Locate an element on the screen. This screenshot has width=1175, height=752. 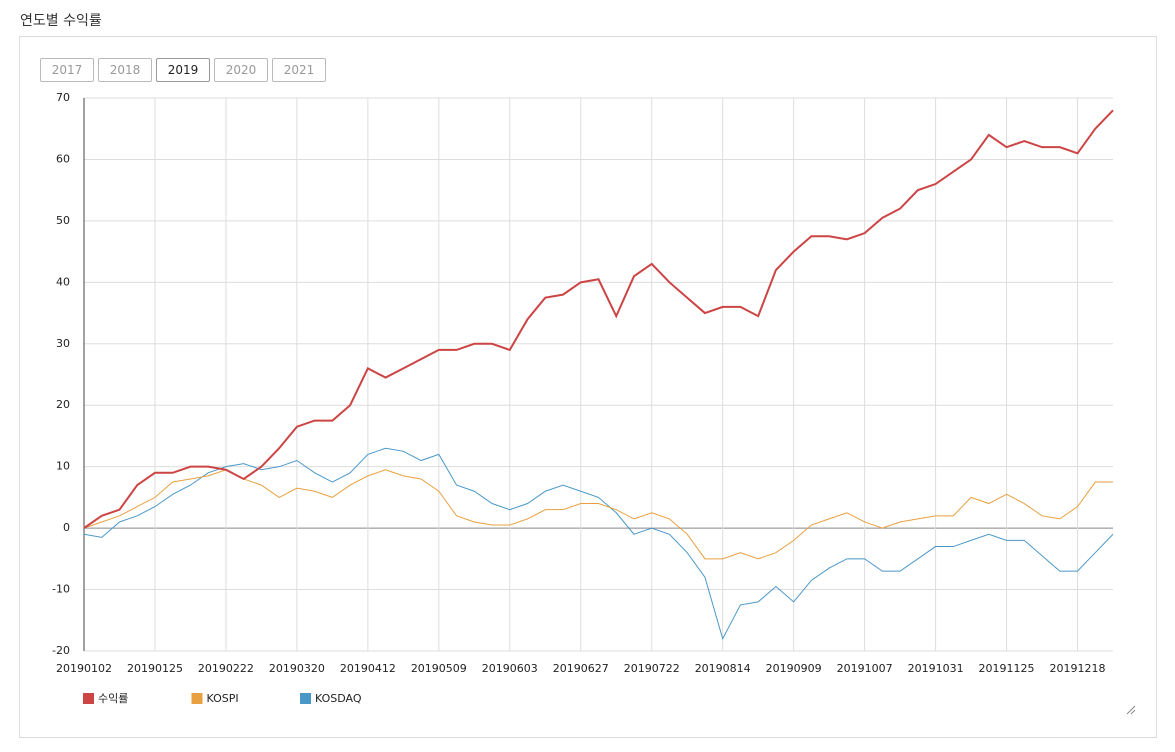
year-button: 2020 is located at coordinates (241, 70).